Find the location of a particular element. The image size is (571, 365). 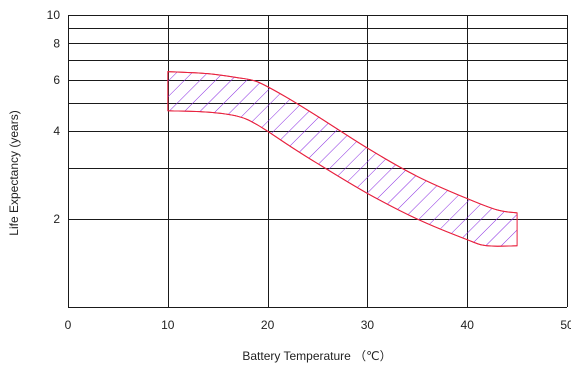

y-tick-label-6: 6 is located at coordinates (56, 80).